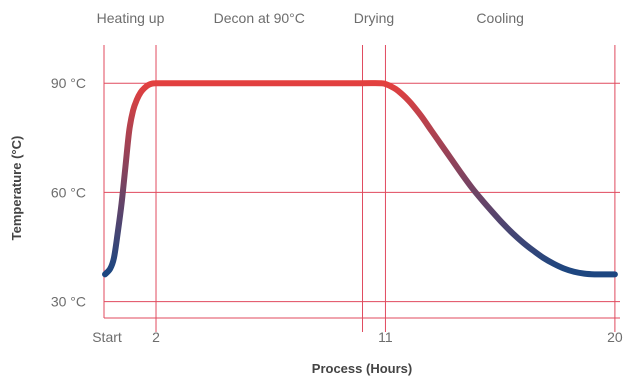  What do you see at coordinates (156, 337) in the screenshot?
I see `x-tick-label-2: 2` at bounding box center [156, 337].